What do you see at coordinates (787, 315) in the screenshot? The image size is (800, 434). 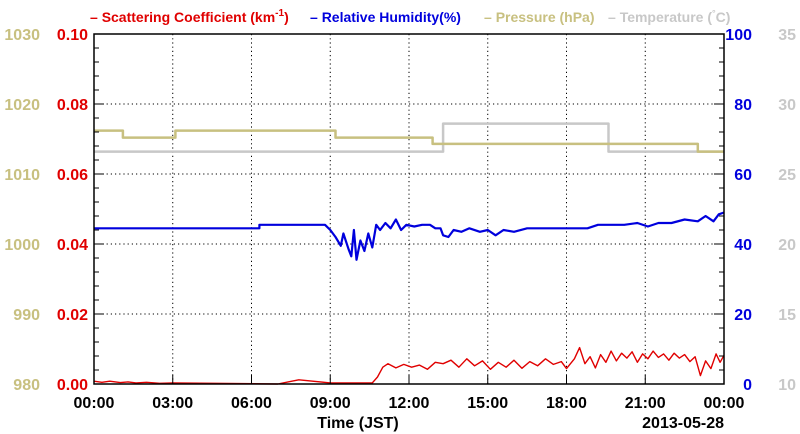 I see `temperature-tick-label: 15` at bounding box center [787, 315].